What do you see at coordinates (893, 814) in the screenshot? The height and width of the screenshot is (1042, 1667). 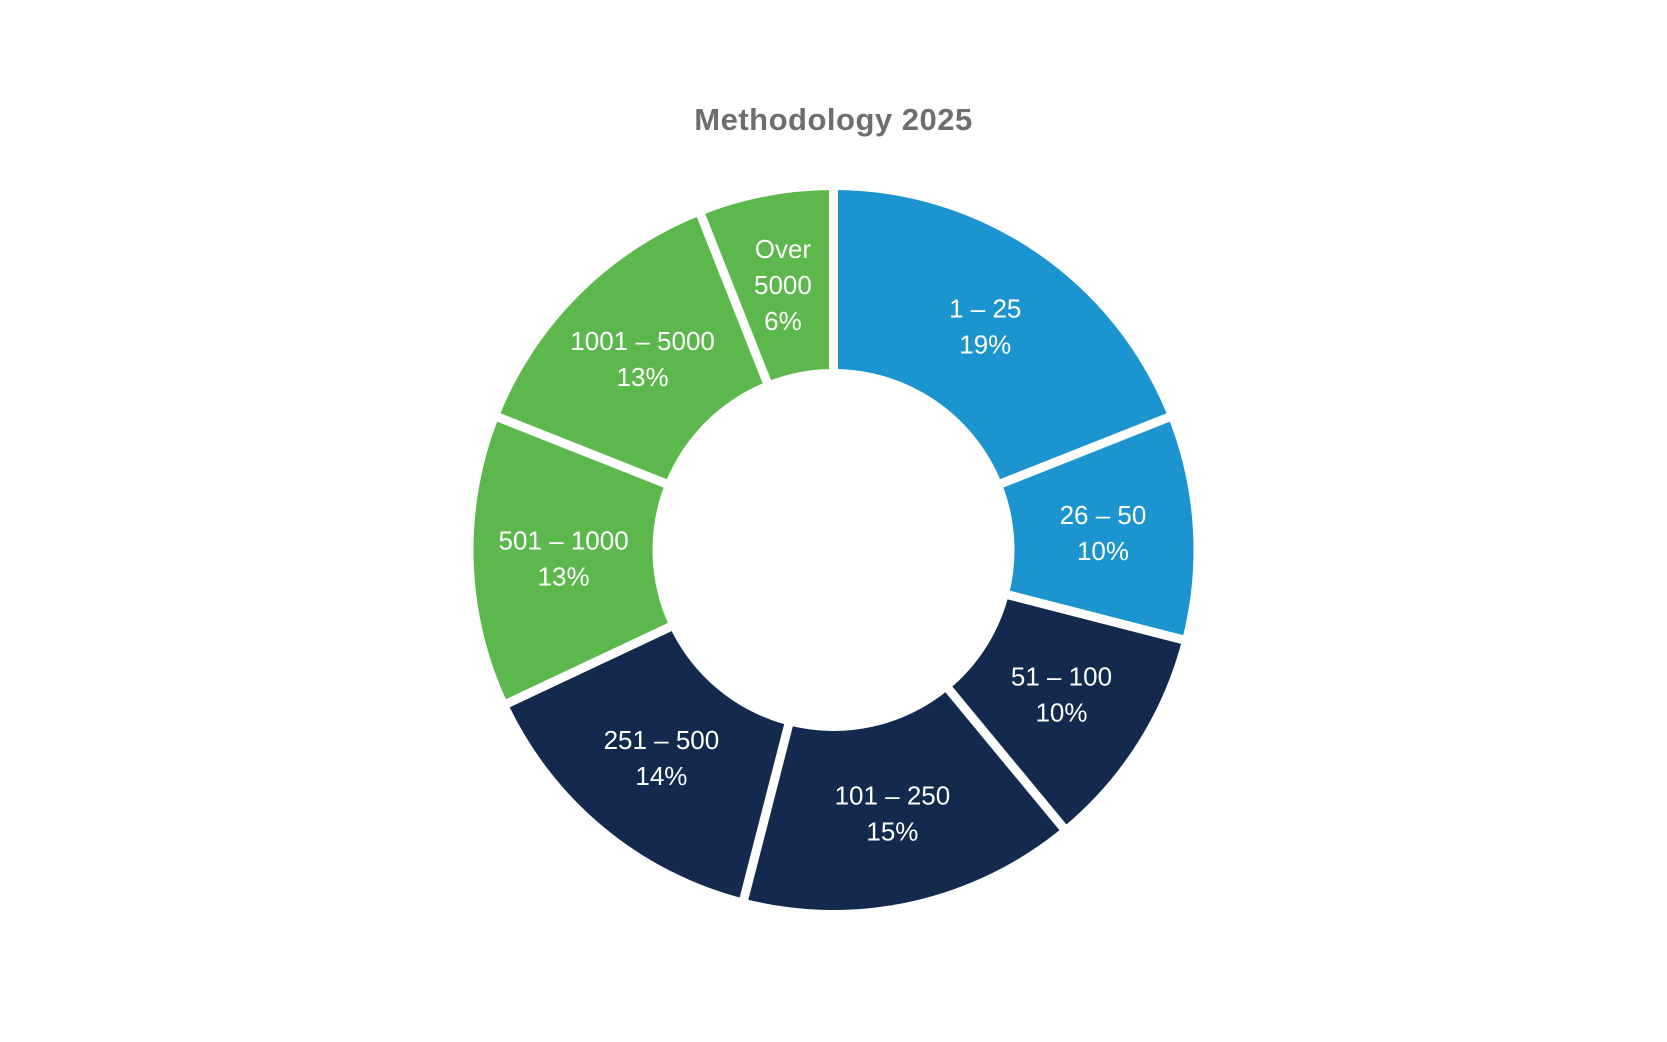 I see `segment-label-101-250: 101 – 250 15%` at bounding box center [893, 814].